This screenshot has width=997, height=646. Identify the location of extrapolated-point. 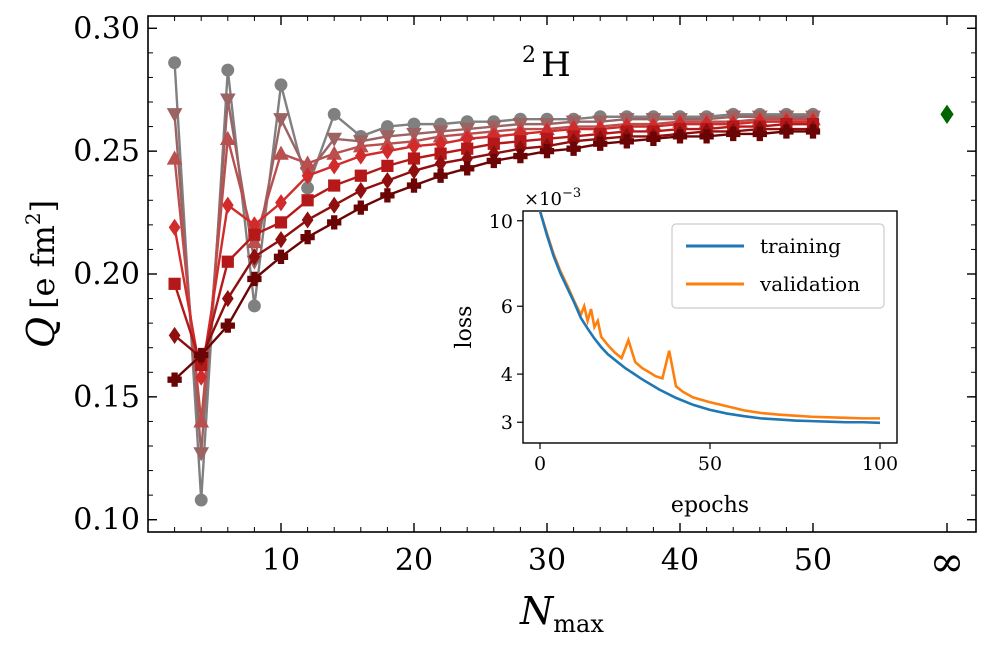
(947, 114).